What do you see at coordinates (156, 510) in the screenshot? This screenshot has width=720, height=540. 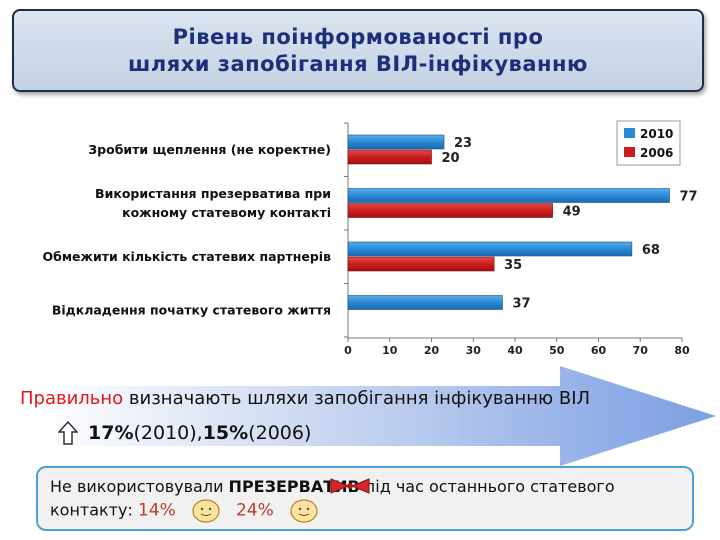 I see `note-percent-2010: 14%` at bounding box center [156, 510].